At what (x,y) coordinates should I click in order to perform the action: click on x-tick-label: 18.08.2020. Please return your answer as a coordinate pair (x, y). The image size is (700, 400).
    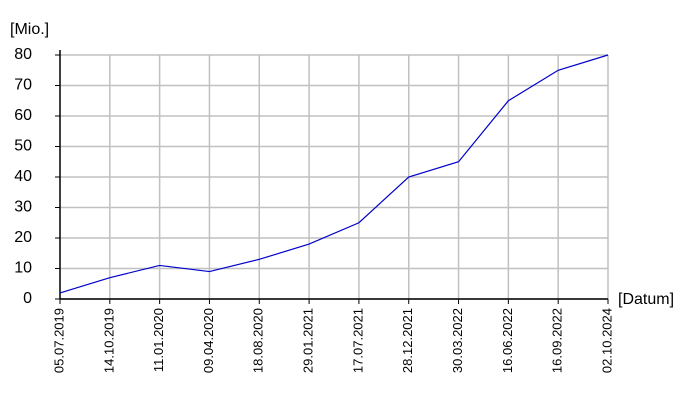
    Looking at the image, I should click on (258, 340).